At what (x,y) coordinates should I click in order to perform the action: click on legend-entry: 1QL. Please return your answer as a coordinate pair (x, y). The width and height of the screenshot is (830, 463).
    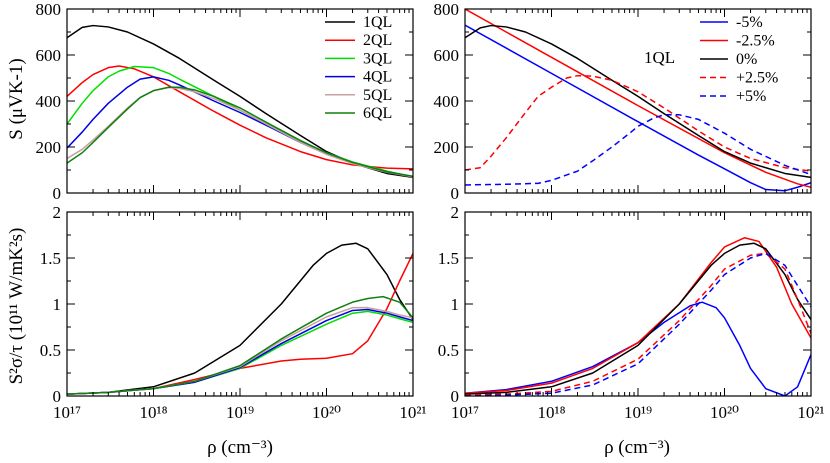
    Looking at the image, I should click on (377, 22).